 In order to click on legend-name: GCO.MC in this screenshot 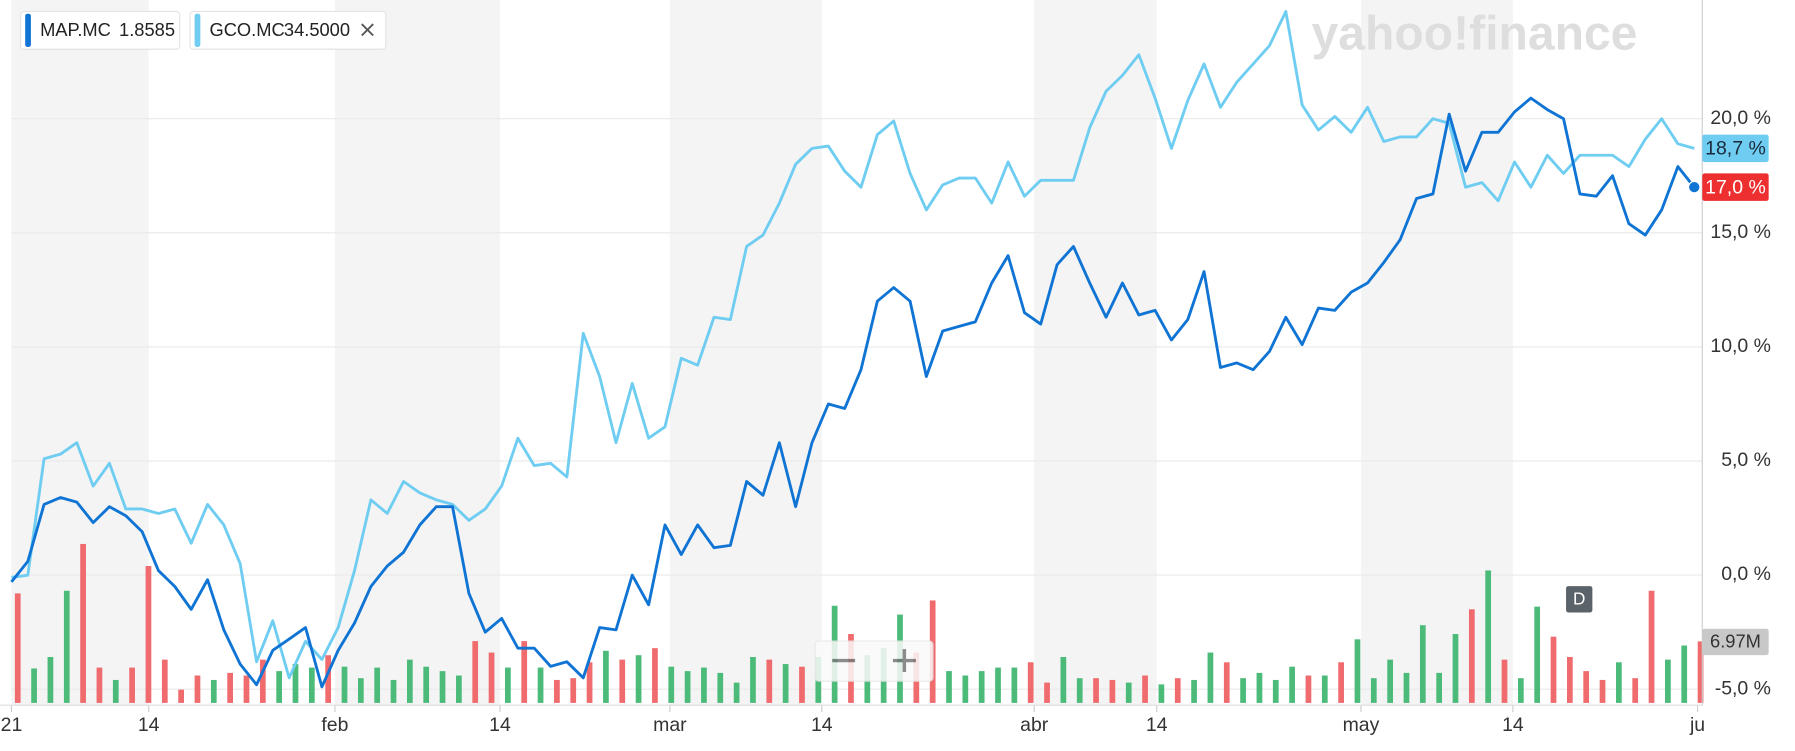, I will do `click(246, 29)`.